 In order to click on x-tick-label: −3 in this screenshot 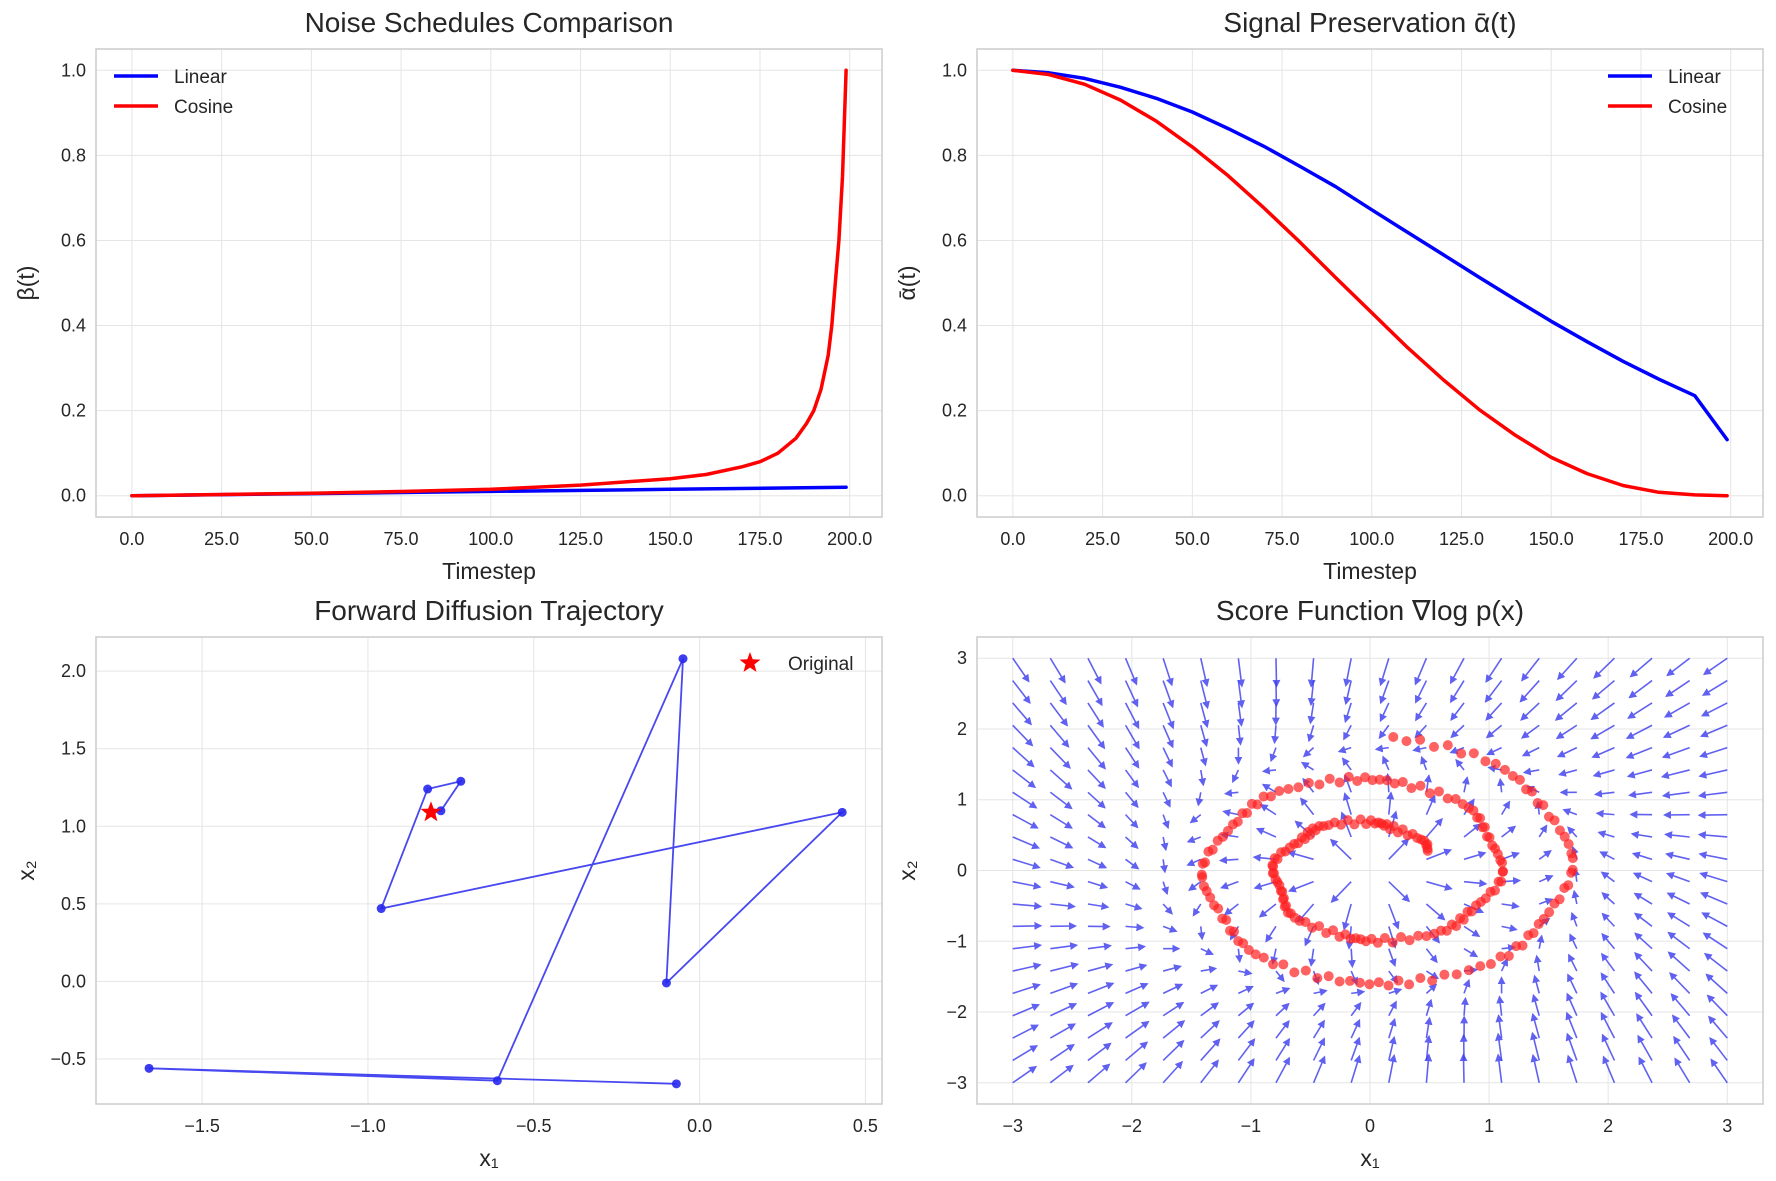, I will do `click(1012, 1126)`.